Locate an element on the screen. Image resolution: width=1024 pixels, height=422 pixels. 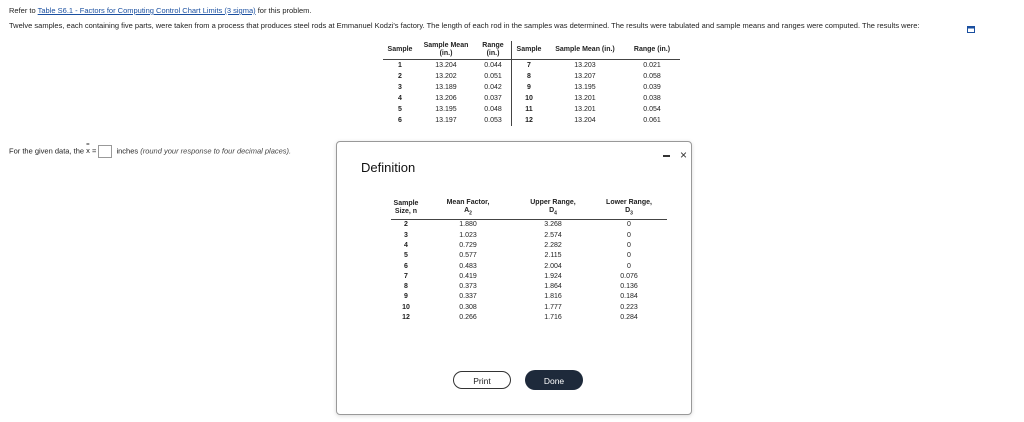
table-row: 5 0.577 2.115 0 is located at coordinates (517, 256).